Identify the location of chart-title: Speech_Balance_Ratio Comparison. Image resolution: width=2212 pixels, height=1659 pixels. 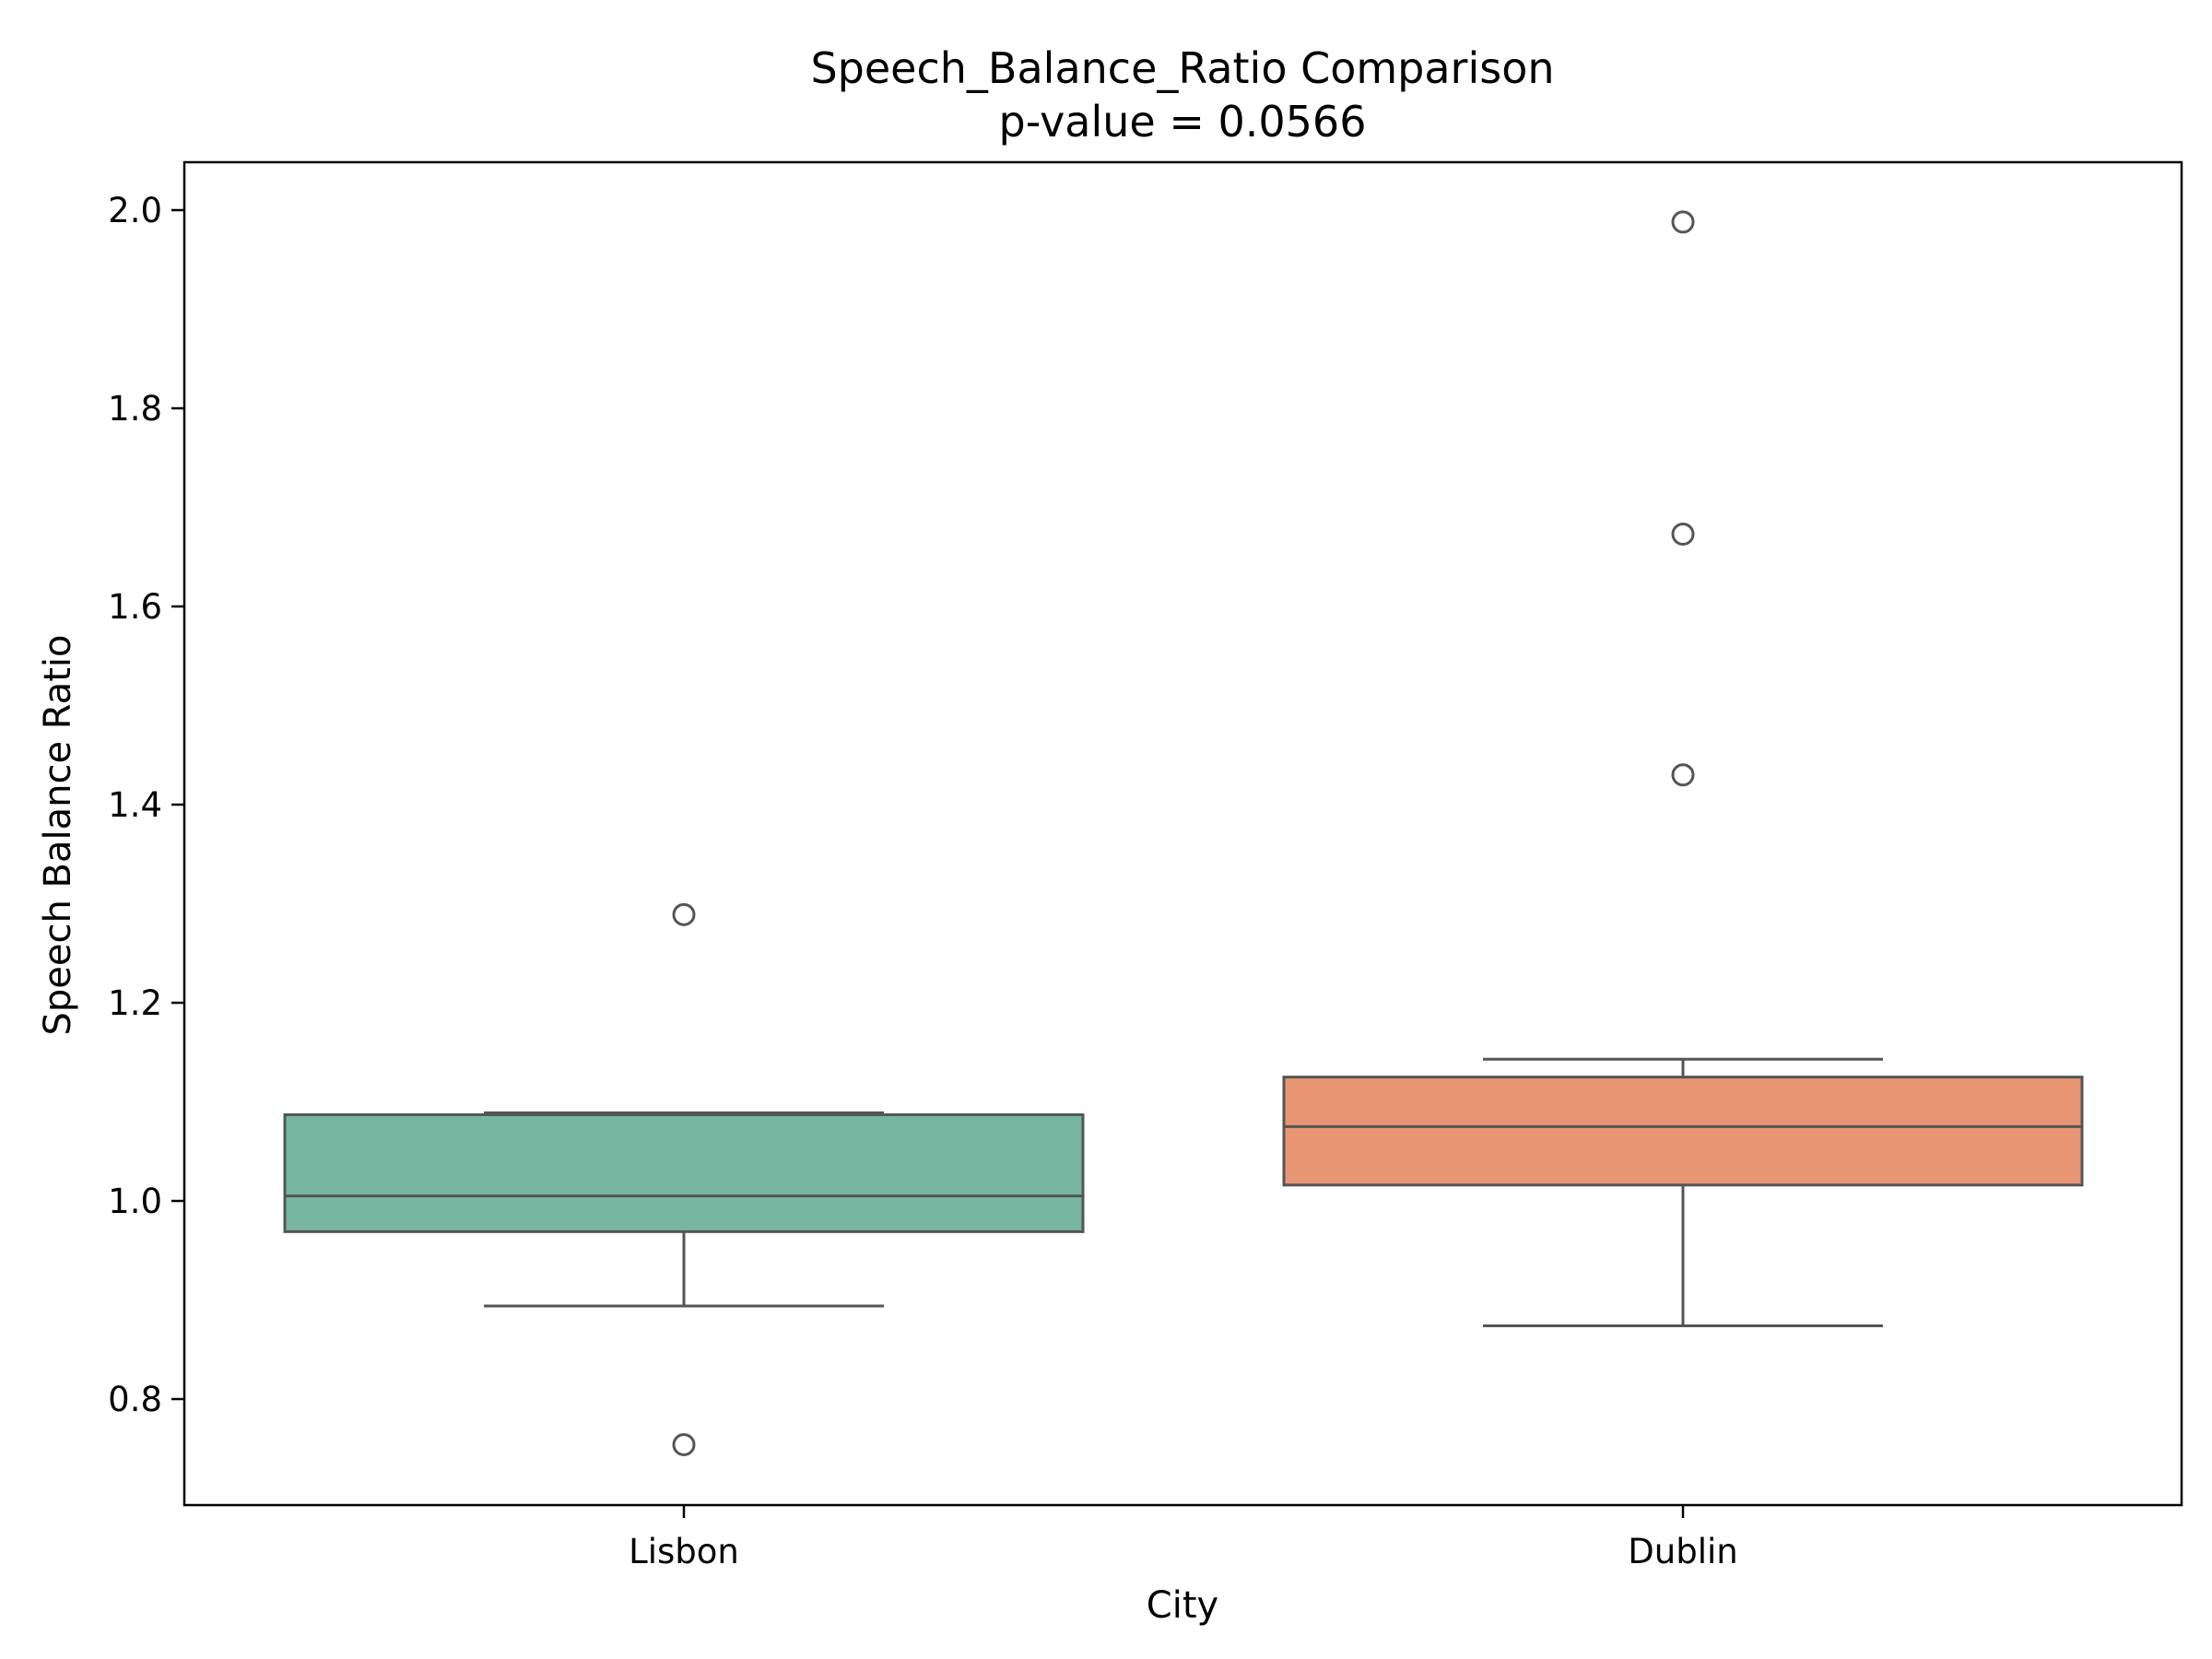
(1182, 68).